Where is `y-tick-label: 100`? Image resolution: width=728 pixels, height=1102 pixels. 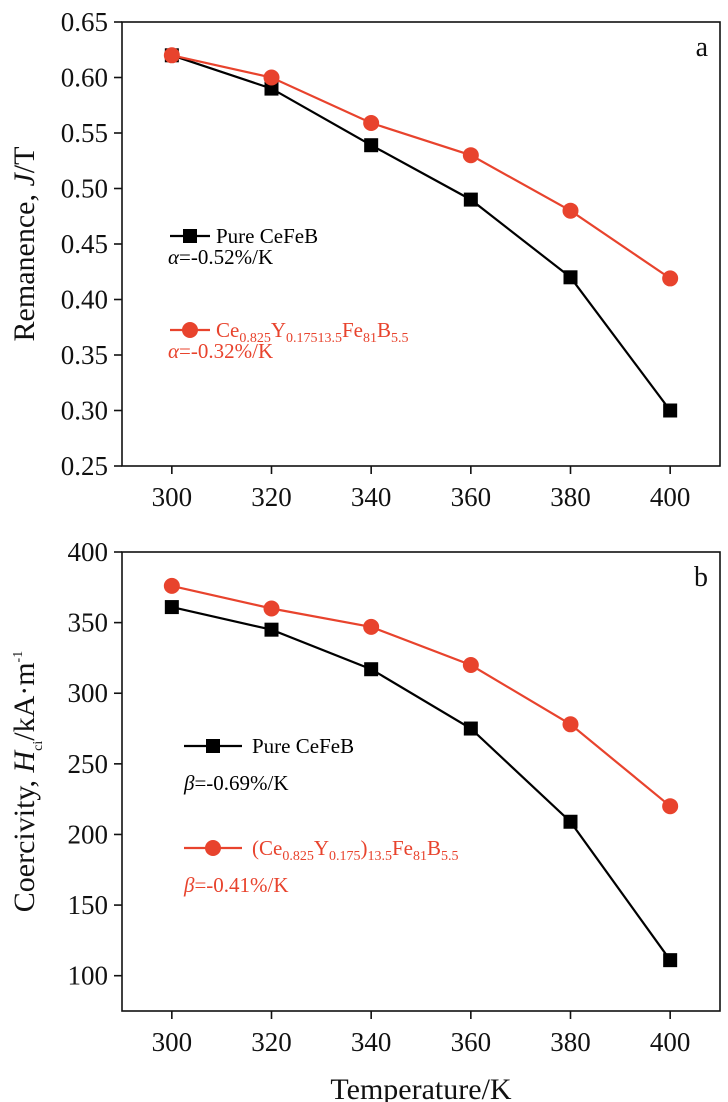
y-tick-label: 100 is located at coordinates (88, 976).